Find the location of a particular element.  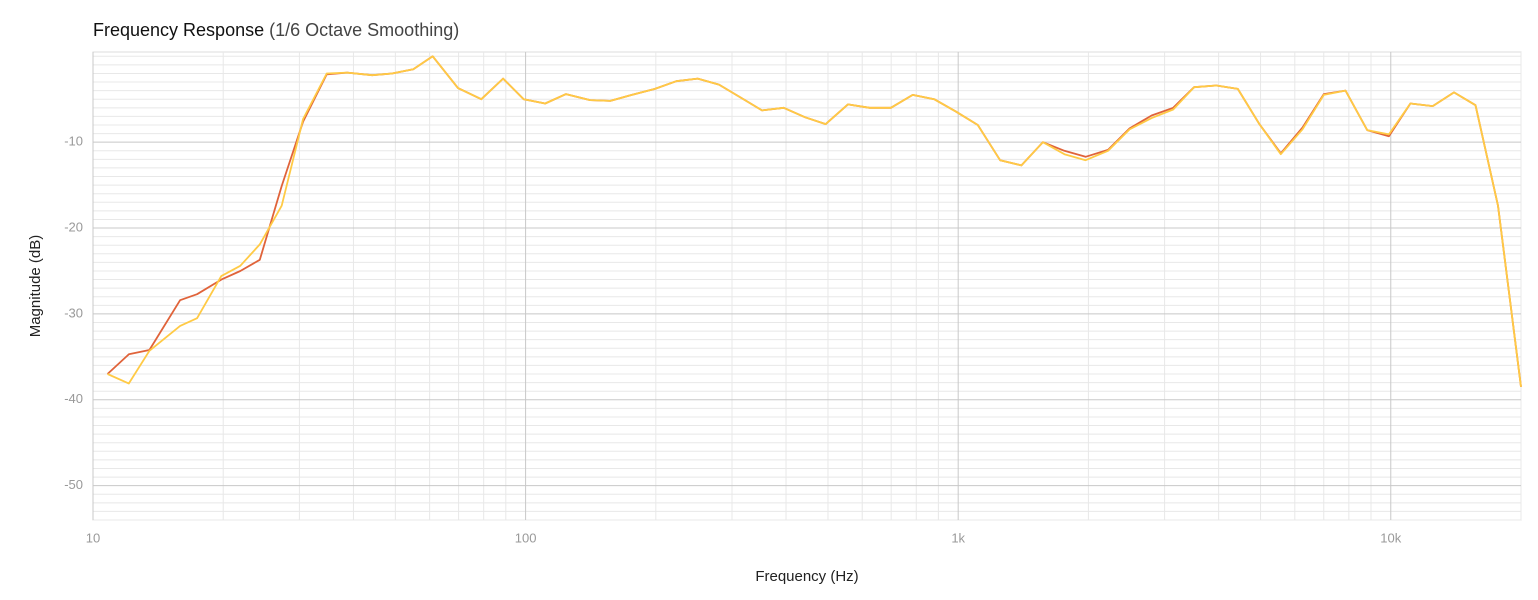

y-tick-label: -40 is located at coordinates (73, 398).